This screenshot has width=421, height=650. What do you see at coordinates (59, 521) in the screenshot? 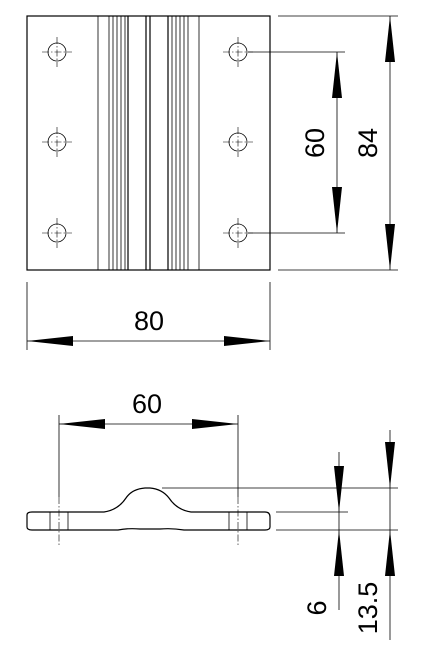
I see `side-hole-left` at bounding box center [59, 521].